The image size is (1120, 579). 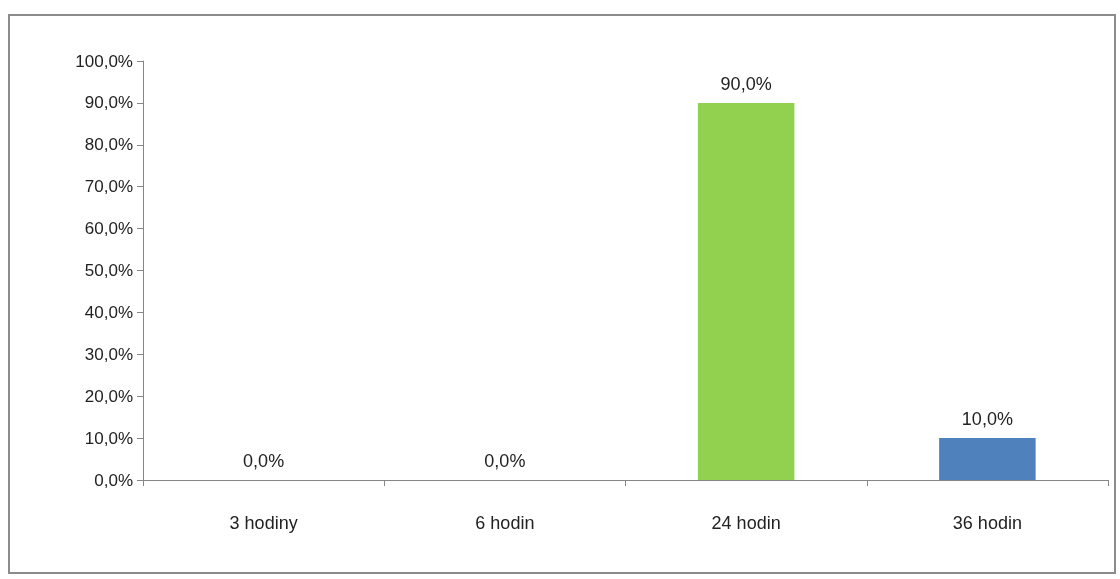 I want to click on data-label: 90,0%, so click(x=746, y=83).